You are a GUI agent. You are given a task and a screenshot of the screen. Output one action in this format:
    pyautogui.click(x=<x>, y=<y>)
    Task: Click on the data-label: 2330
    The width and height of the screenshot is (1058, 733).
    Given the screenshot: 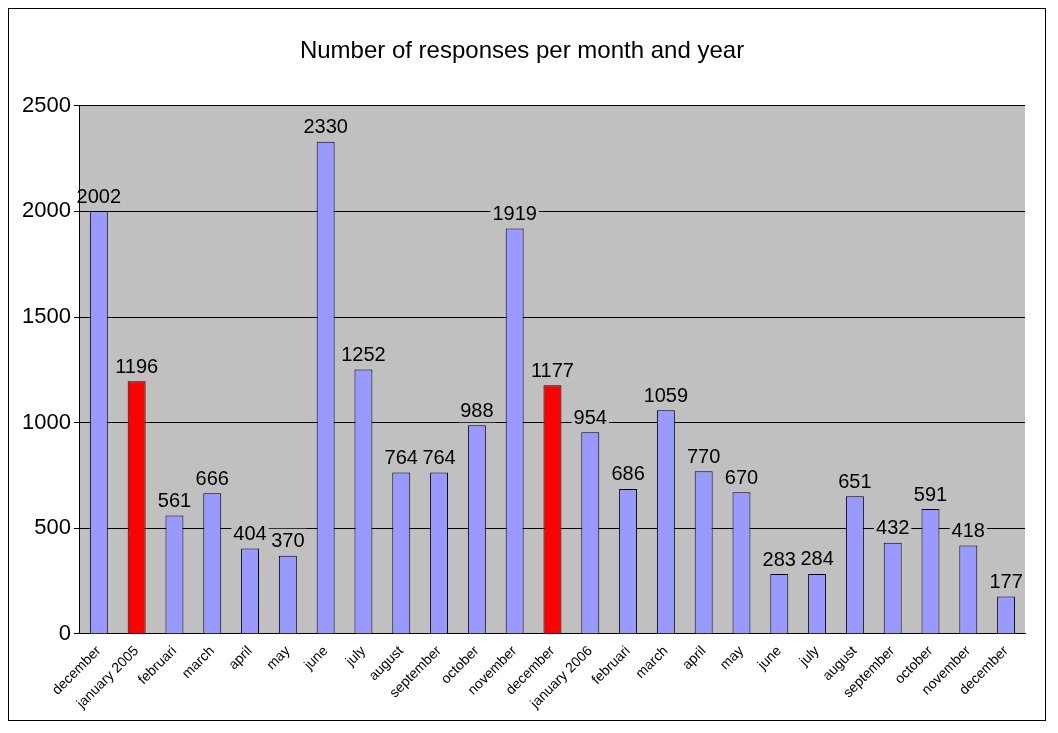 What is the action you would take?
    pyautogui.click(x=325, y=126)
    